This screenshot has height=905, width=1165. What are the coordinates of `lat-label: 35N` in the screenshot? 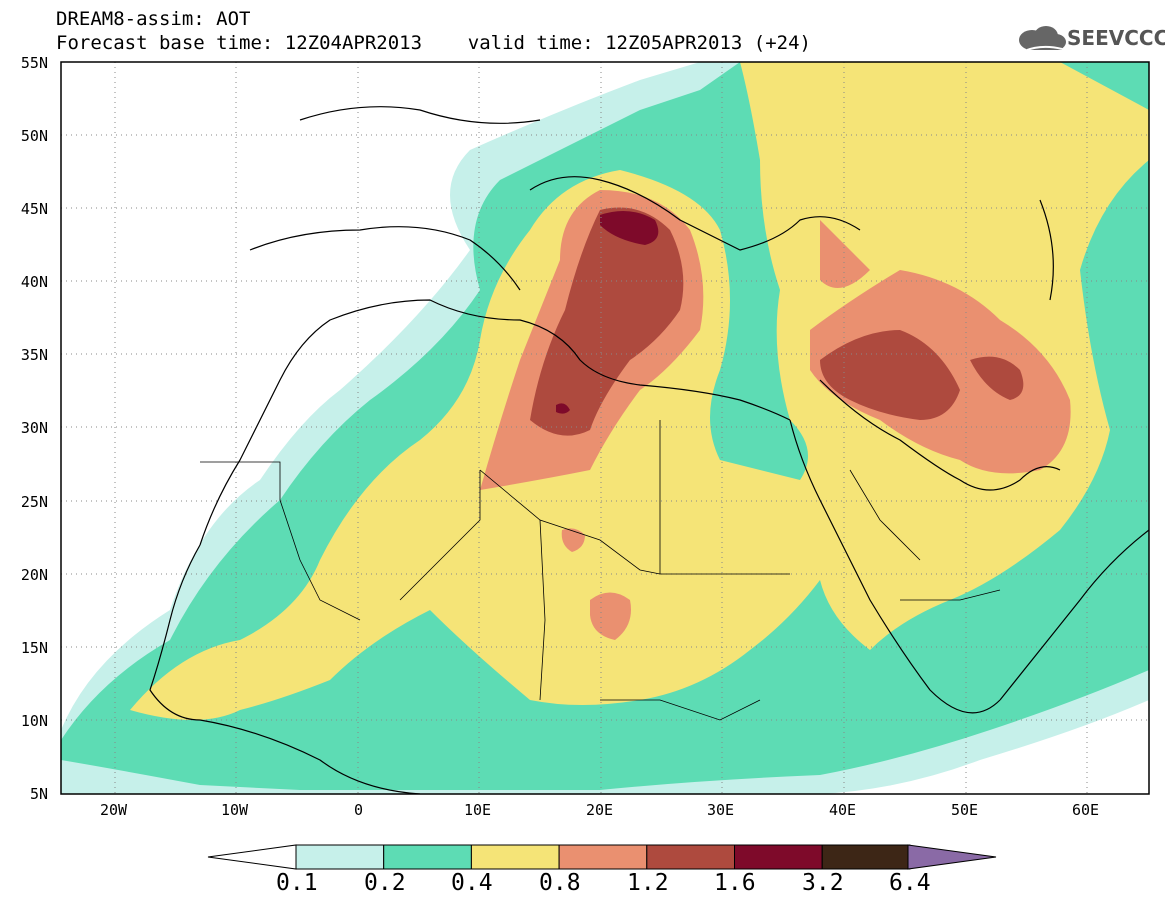 It's located at (34, 355).